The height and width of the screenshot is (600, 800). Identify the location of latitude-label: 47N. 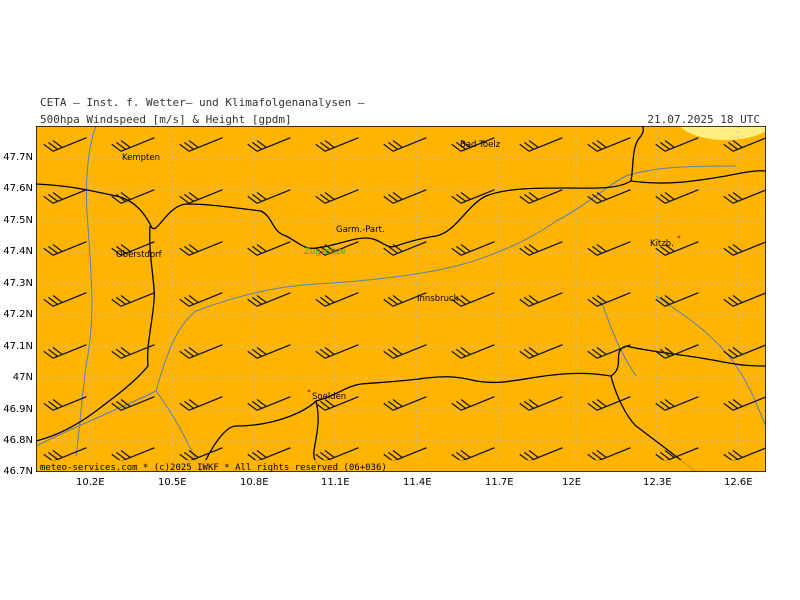
(22, 377).